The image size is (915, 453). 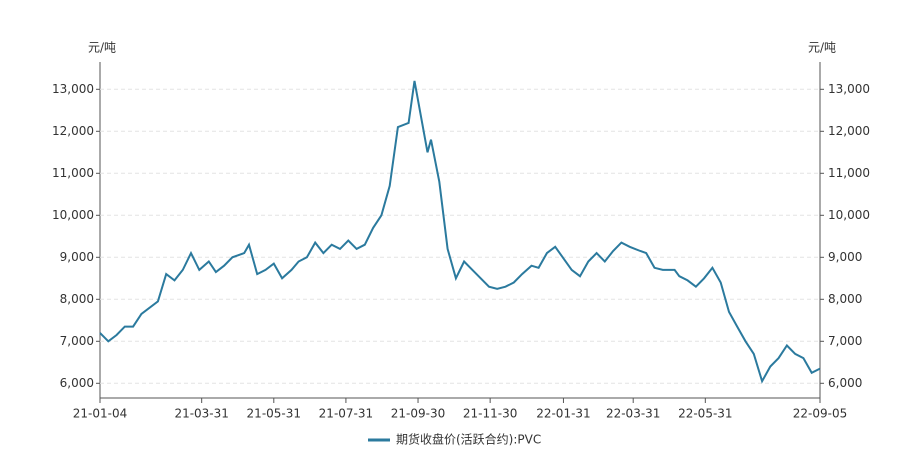 What do you see at coordinates (346, 414) in the screenshot?
I see `x-tick-label: 21-07-31` at bounding box center [346, 414].